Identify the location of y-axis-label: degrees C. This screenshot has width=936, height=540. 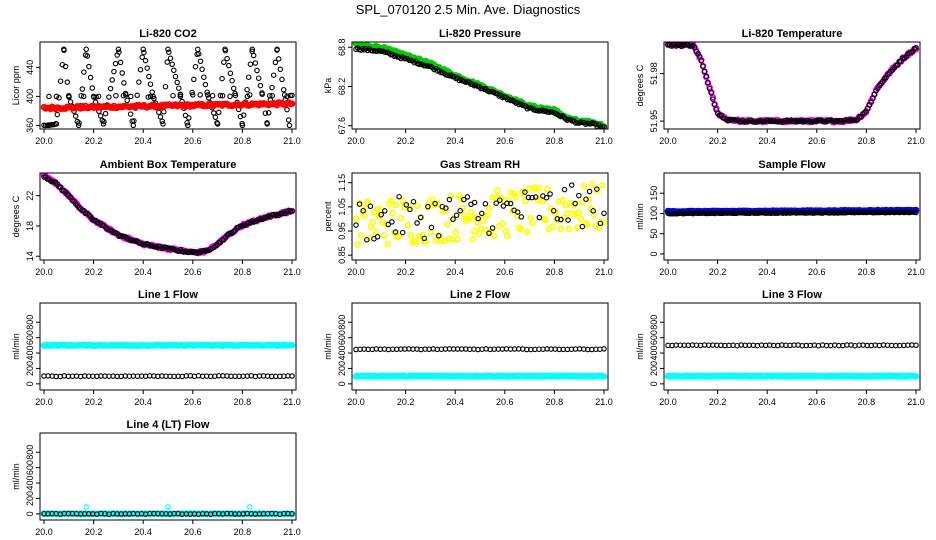
(16, 216).